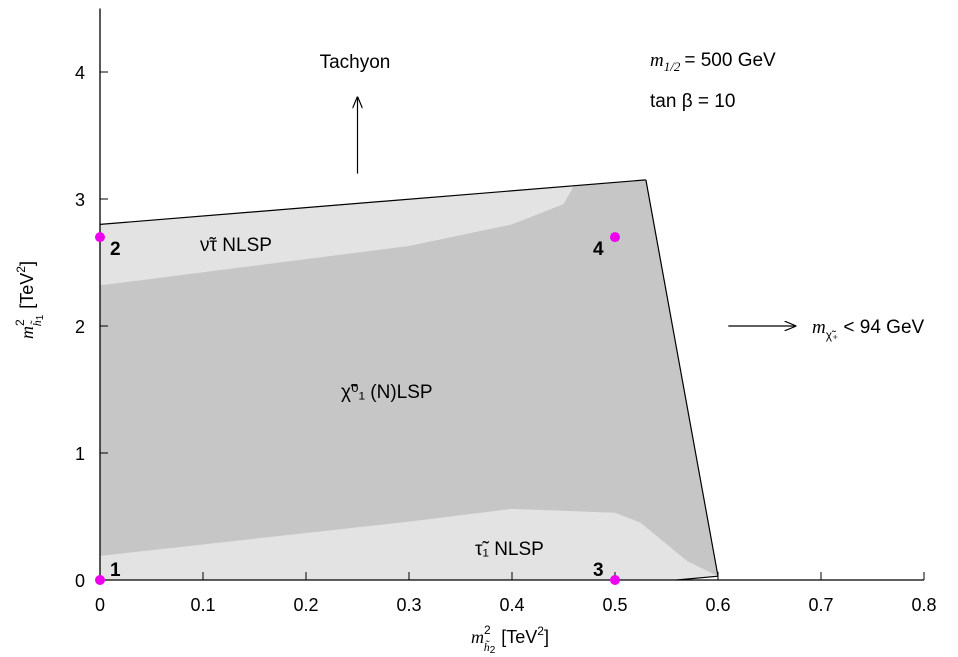 The height and width of the screenshot is (657, 958). I want to click on x-tick-label: 0.2, so click(305, 605).